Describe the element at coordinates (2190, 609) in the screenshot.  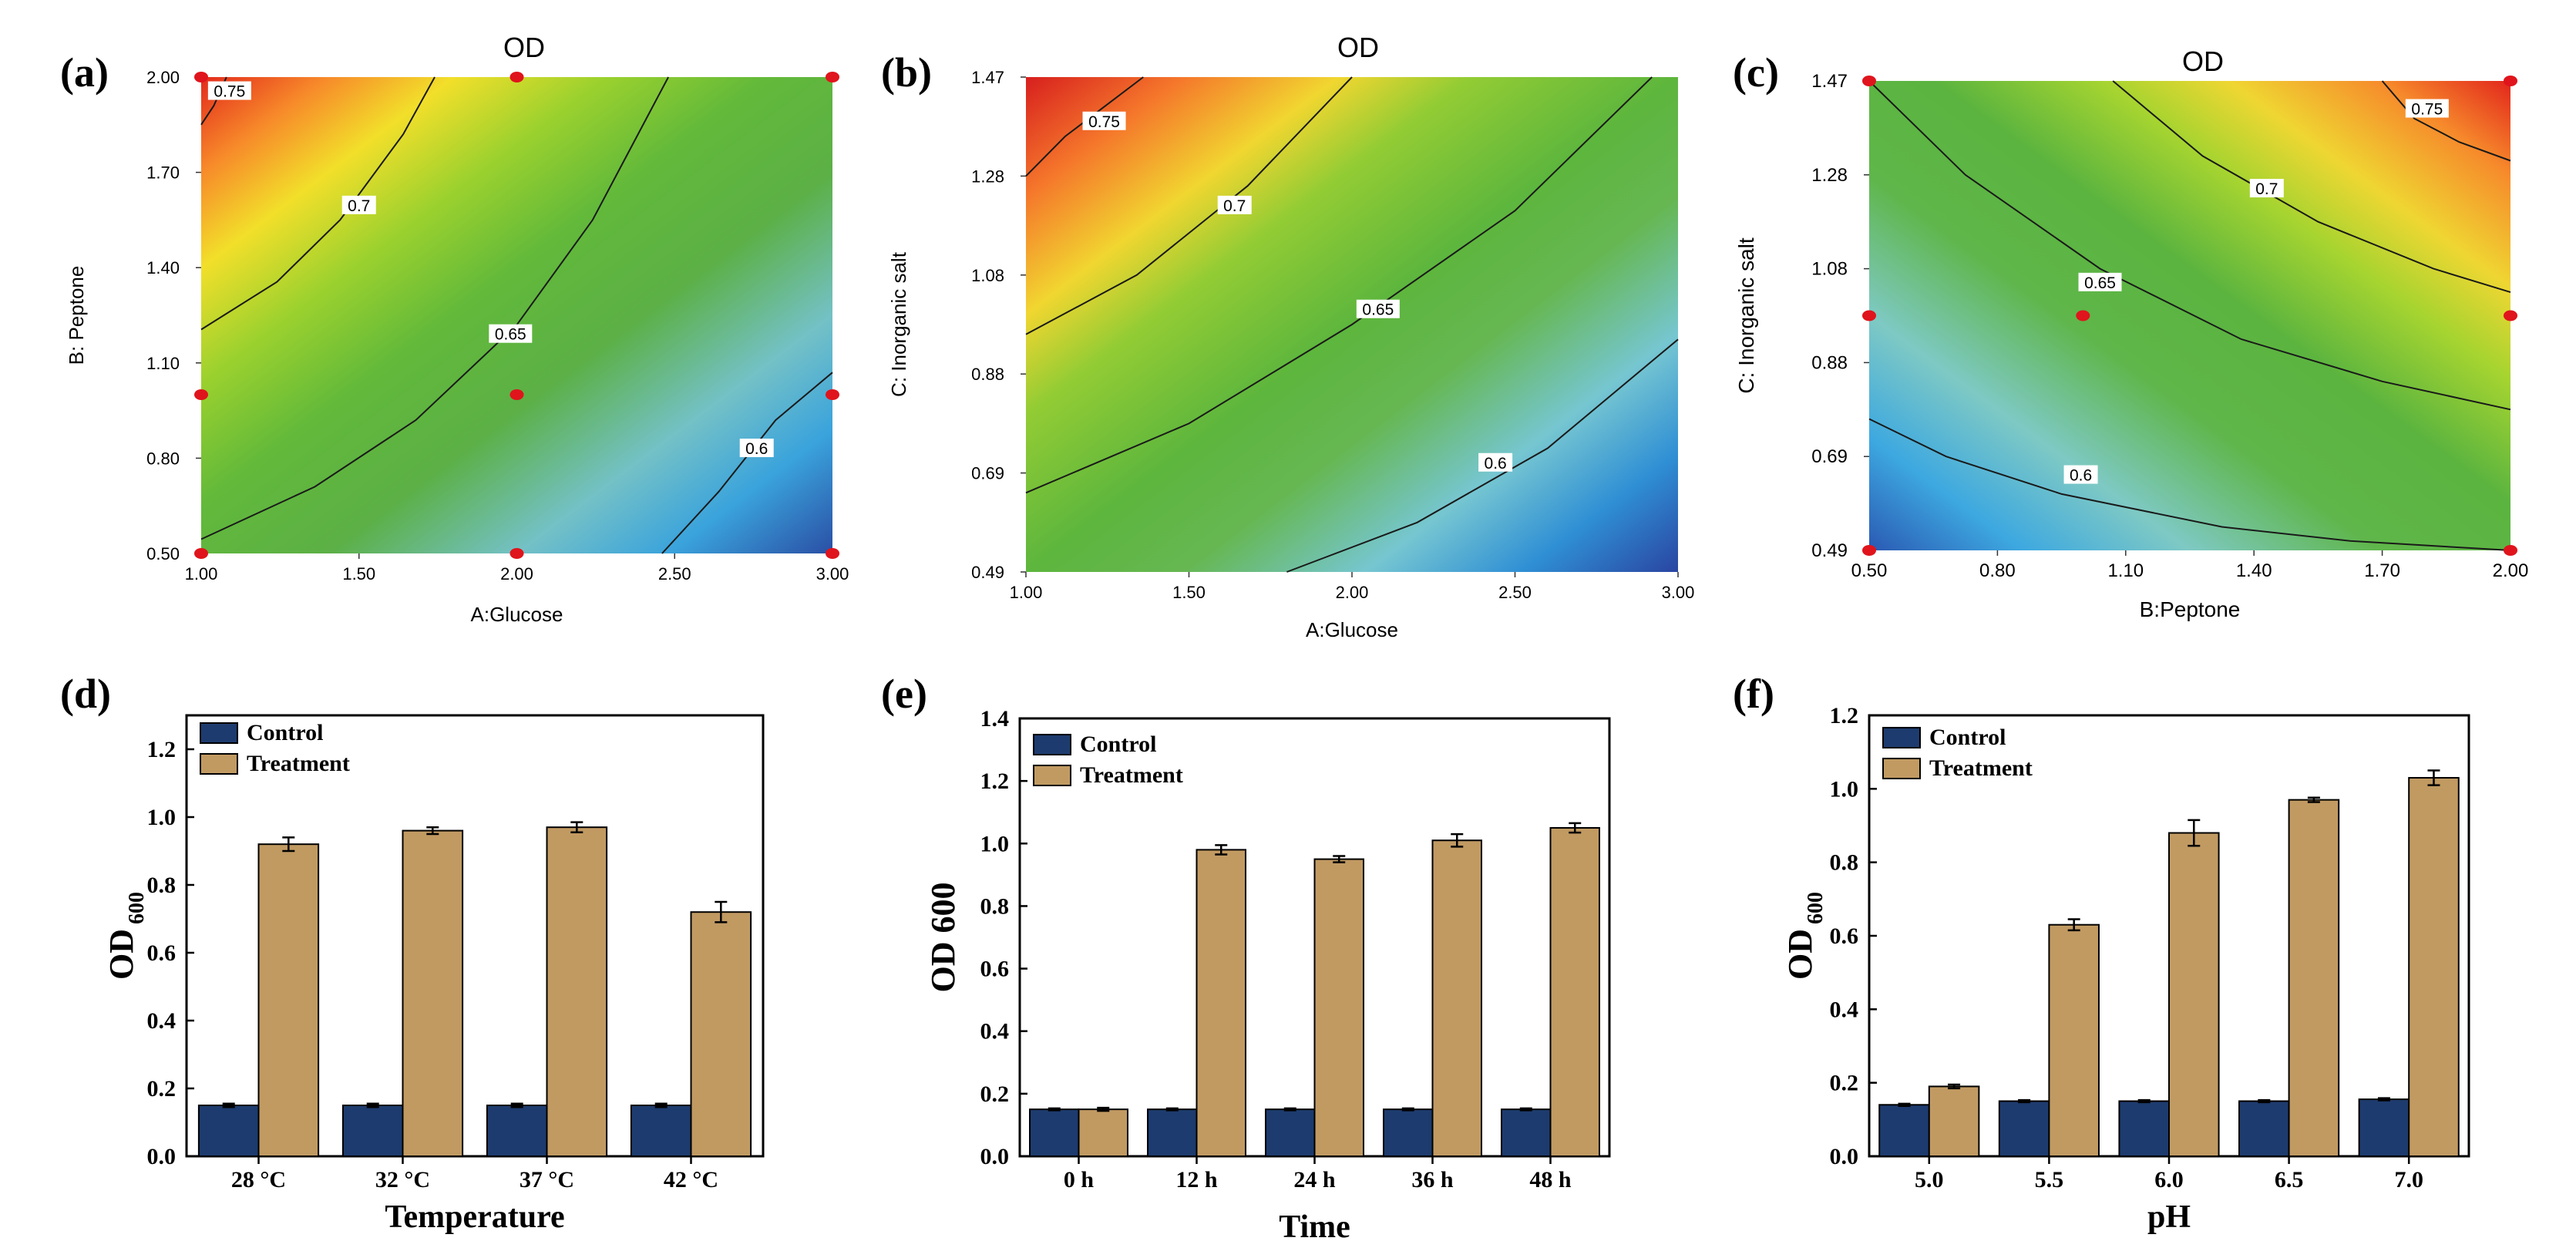
I see `x-axis-label: B:Peptone` at that location.